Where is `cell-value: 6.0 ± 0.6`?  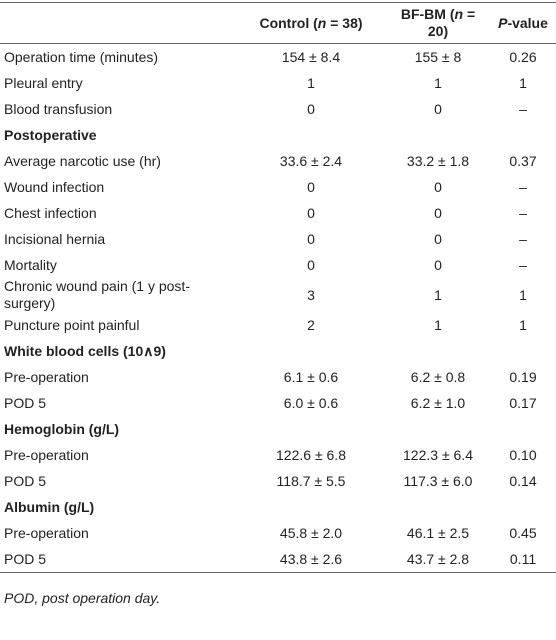
cell-value: 6.0 ± 0.6 is located at coordinates (311, 402).